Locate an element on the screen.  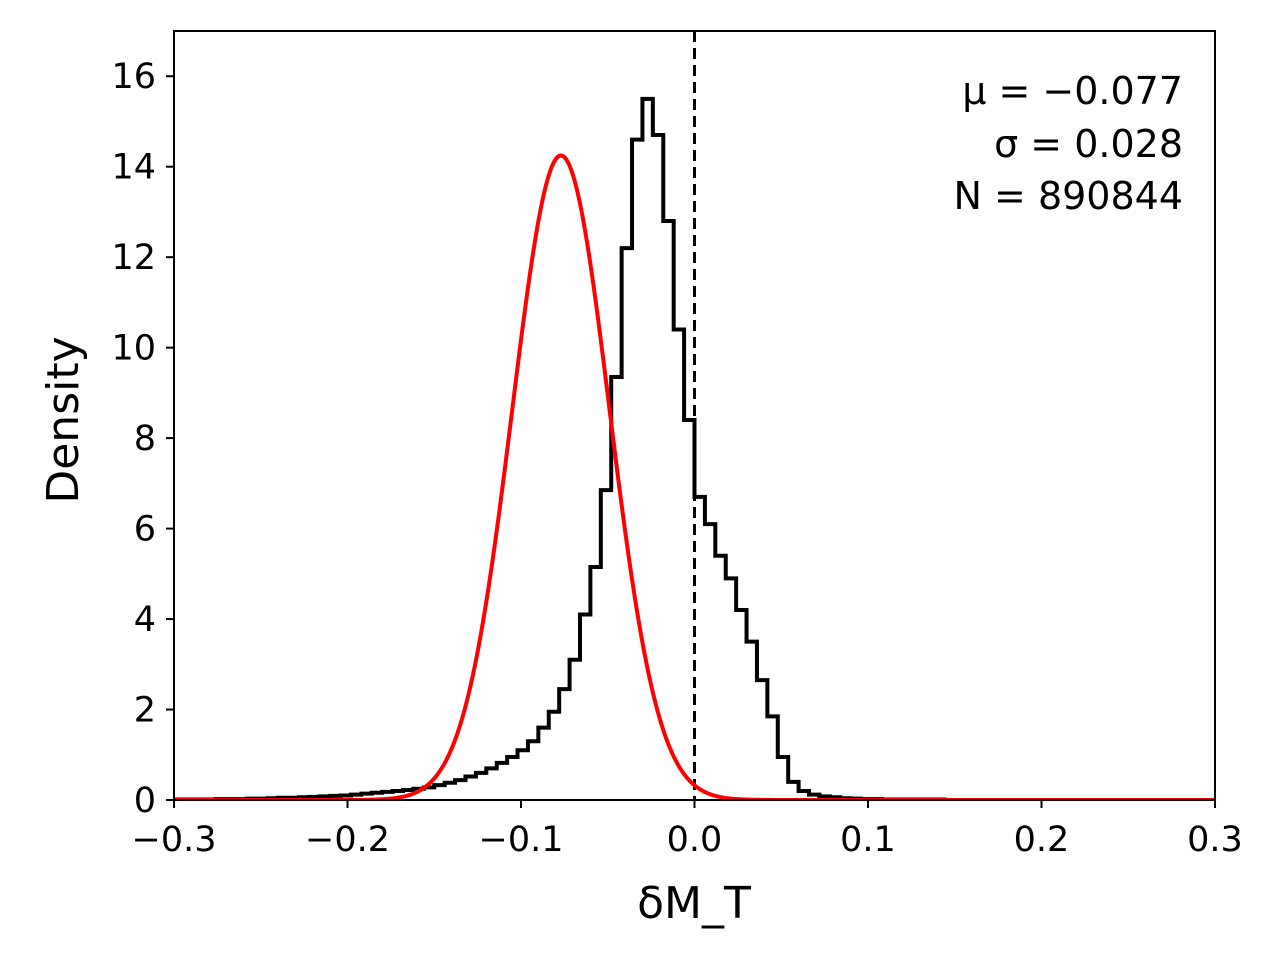
annotation-sigma: σ = 0.028 is located at coordinates (1088, 144).